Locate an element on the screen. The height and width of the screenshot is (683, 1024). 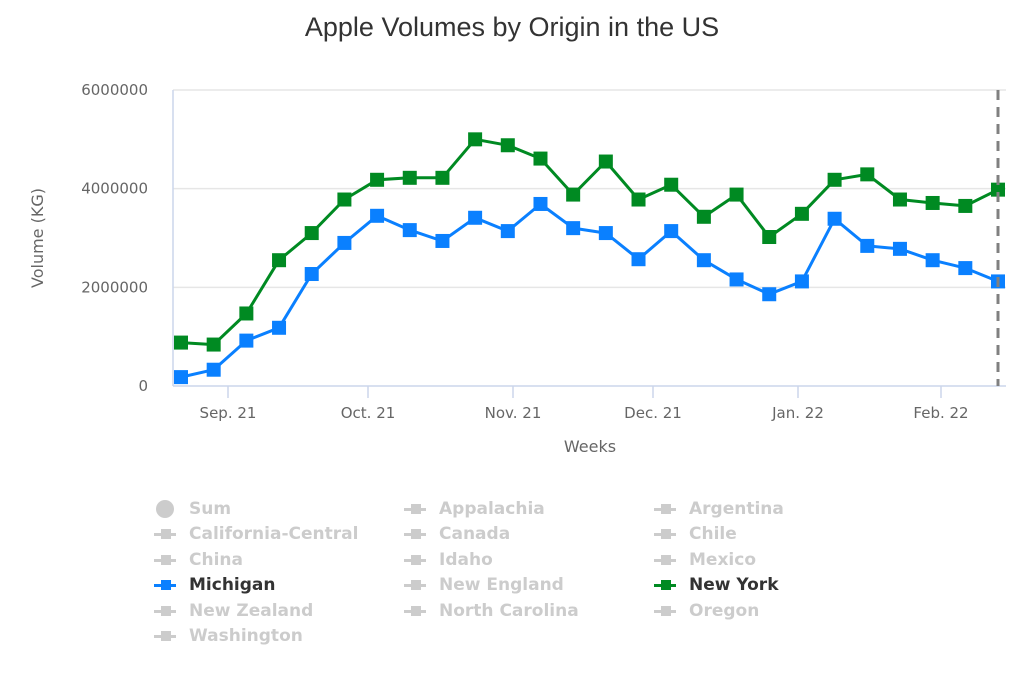
x-tick-label: Dec. 21 is located at coordinates (653, 413).